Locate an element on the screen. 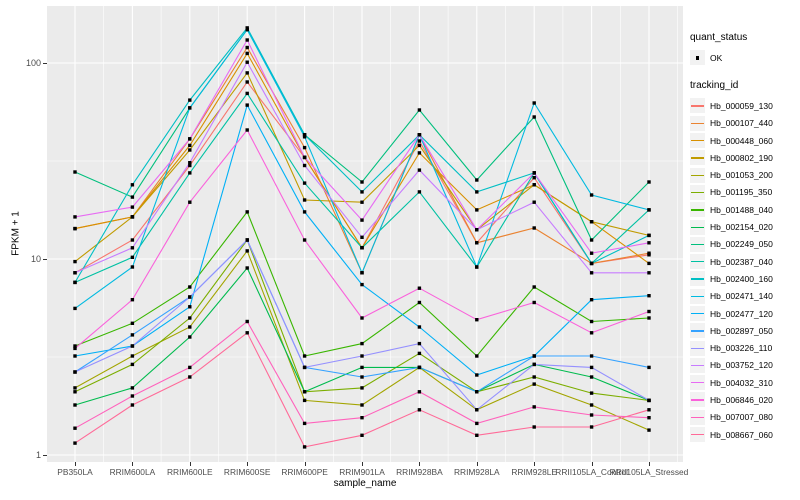 The image size is (800, 500). legend-item-quant-OK: OK is located at coordinates (744, 57).